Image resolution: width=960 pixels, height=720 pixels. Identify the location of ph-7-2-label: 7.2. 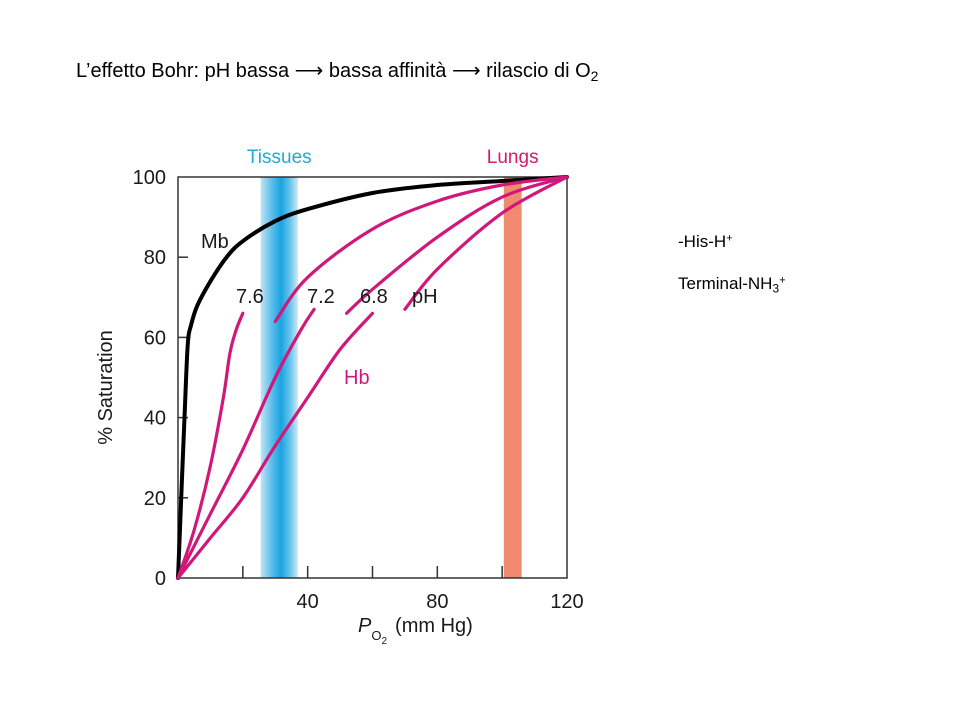
(321, 297).